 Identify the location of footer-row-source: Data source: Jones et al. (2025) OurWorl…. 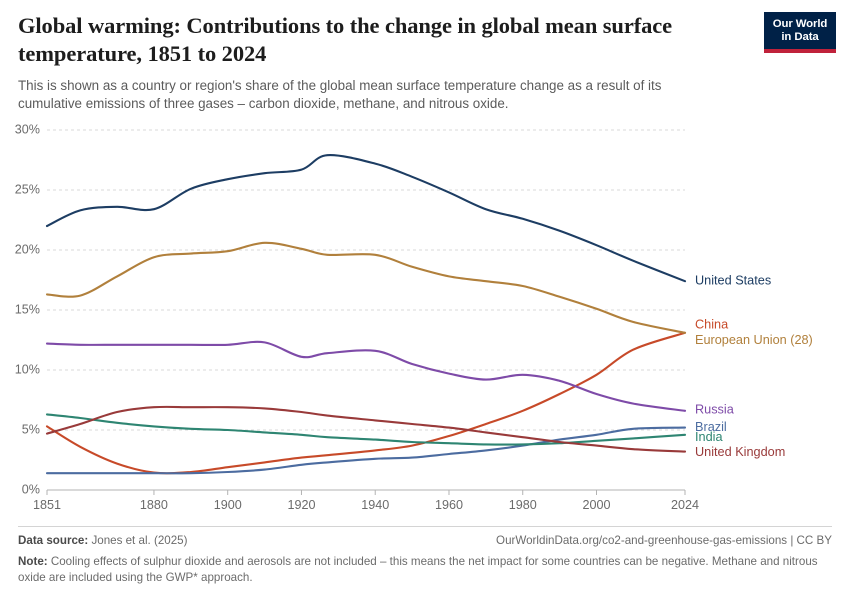
(425, 540).